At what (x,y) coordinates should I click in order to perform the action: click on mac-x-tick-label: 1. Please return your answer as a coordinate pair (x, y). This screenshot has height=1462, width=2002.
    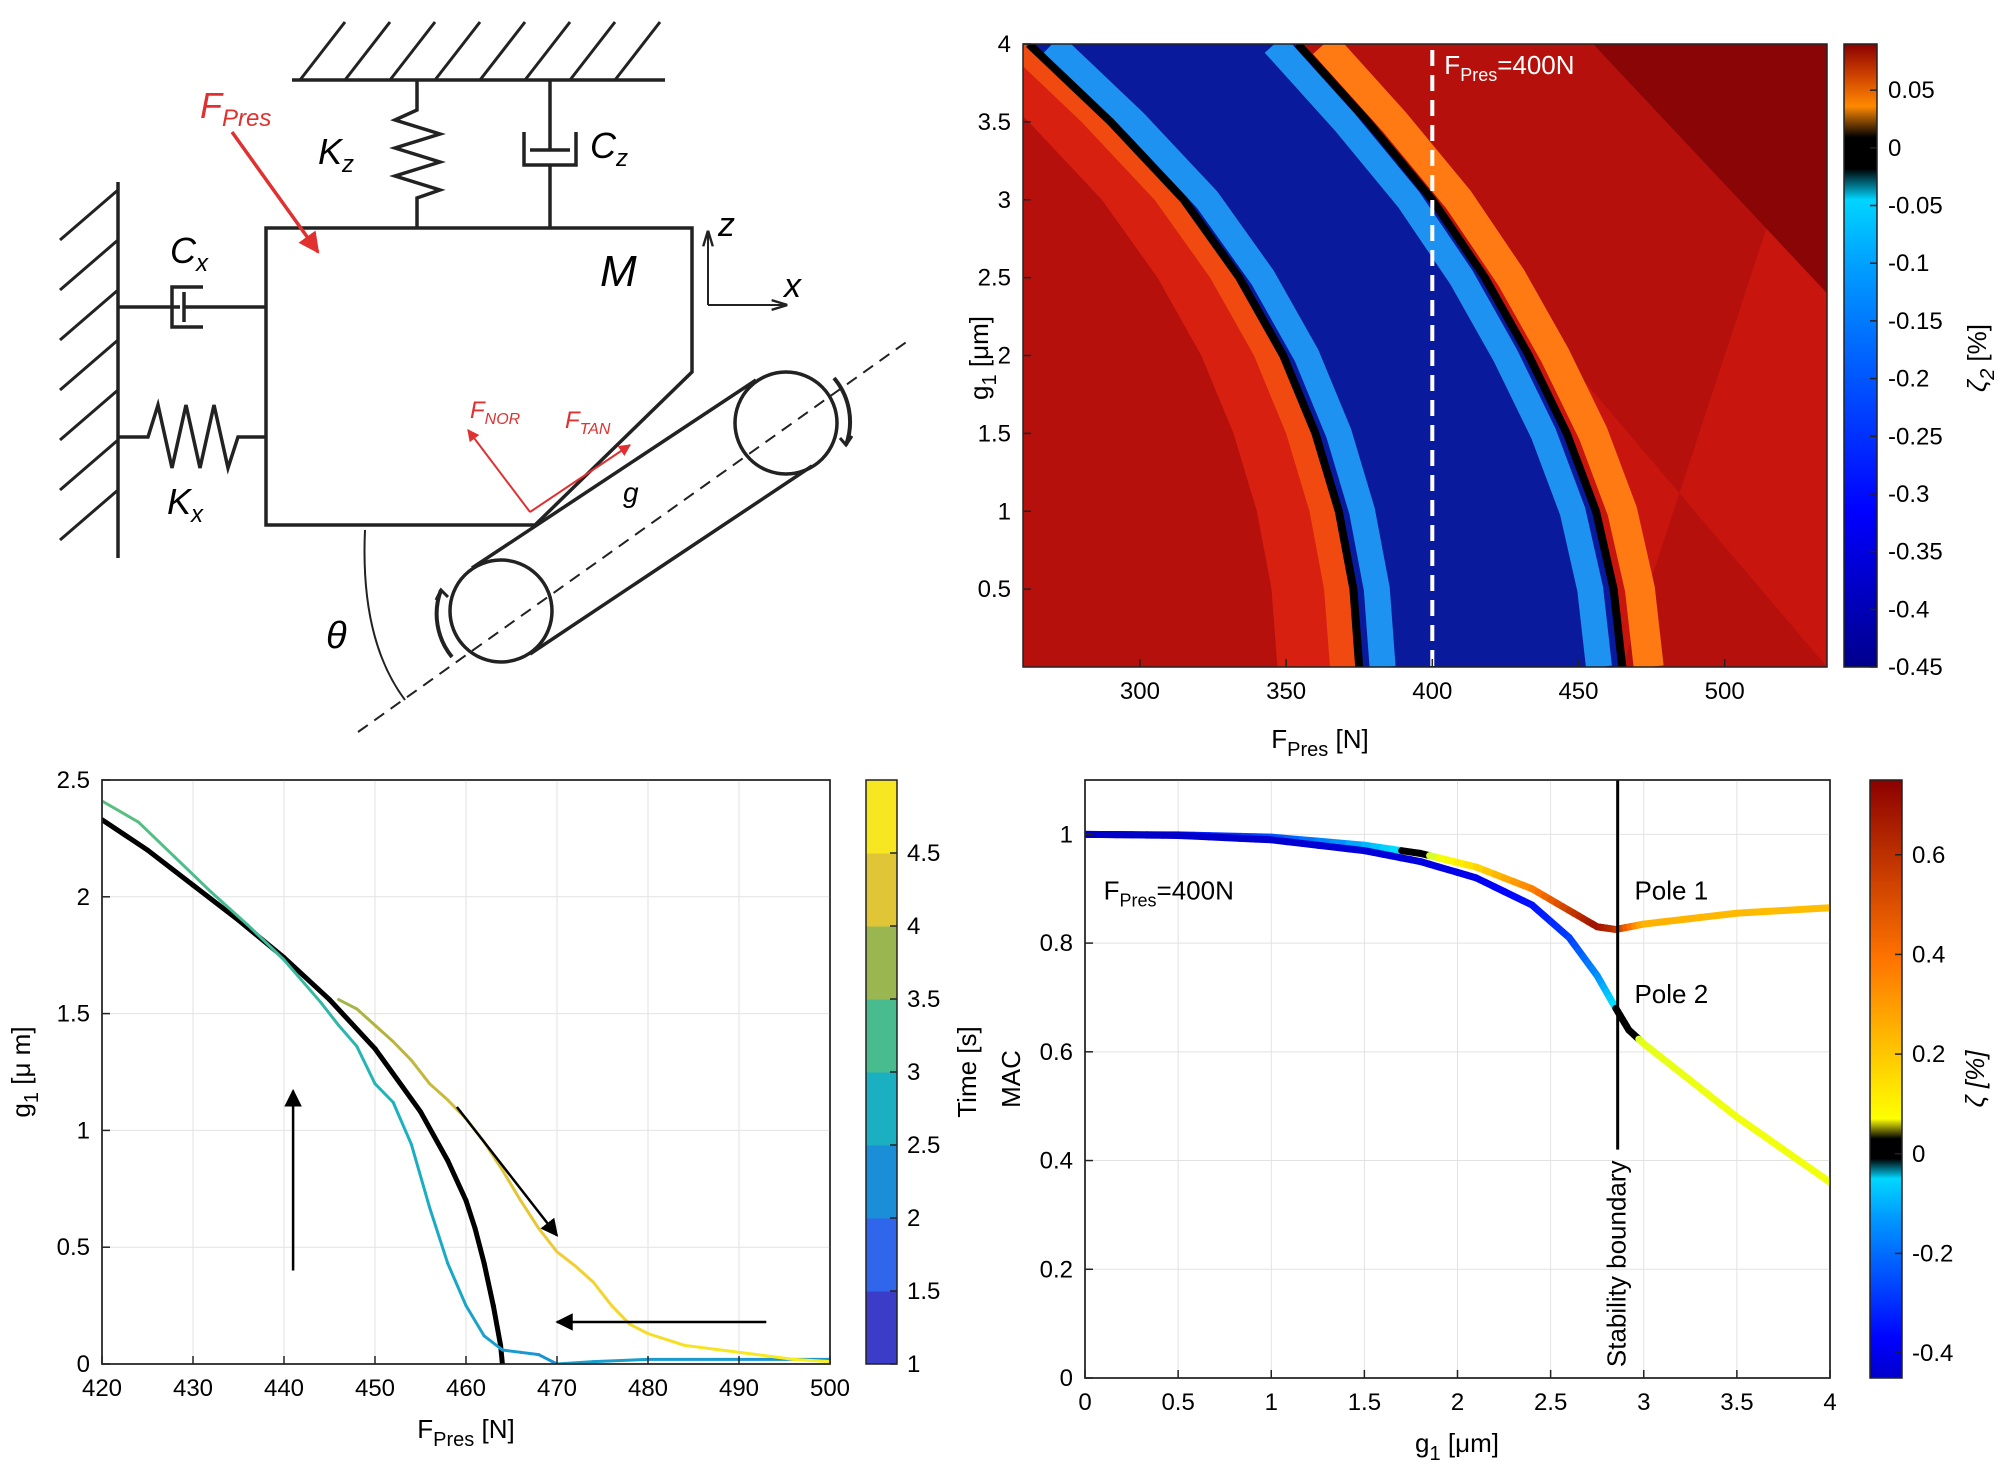
    Looking at the image, I should click on (1271, 1402).